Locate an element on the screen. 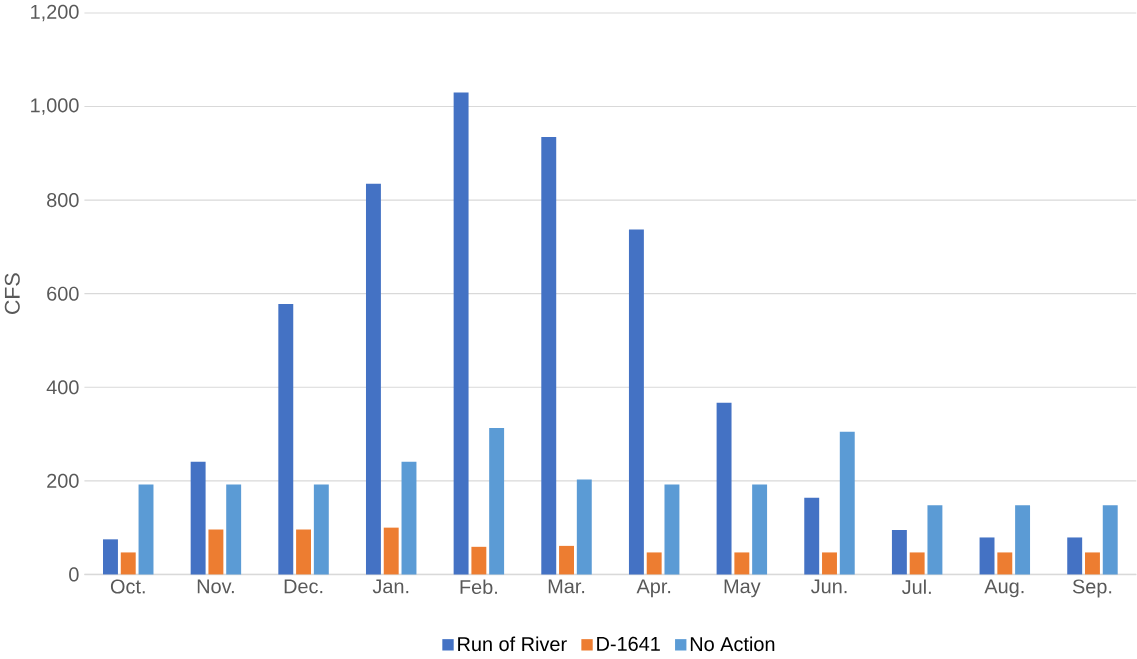 This screenshot has width=1137, height=659. x-tick-label: Sep. is located at coordinates (1092, 588).